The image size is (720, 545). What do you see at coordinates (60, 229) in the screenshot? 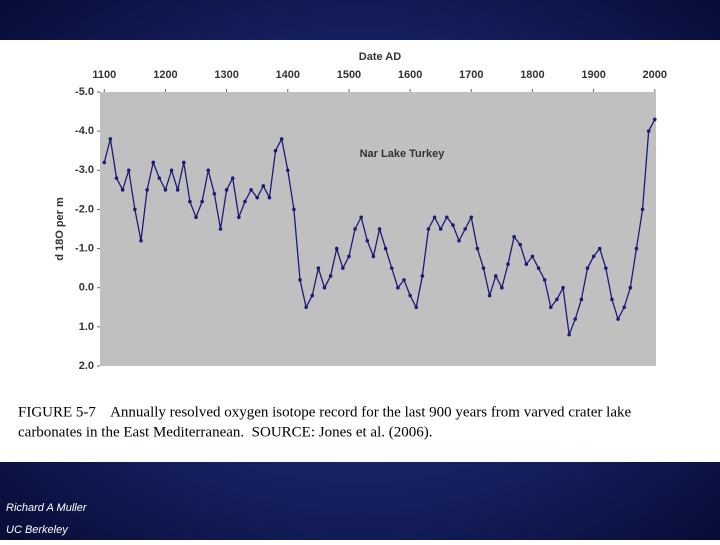
I see `y-axis-label: d 18O per m` at bounding box center [60, 229].